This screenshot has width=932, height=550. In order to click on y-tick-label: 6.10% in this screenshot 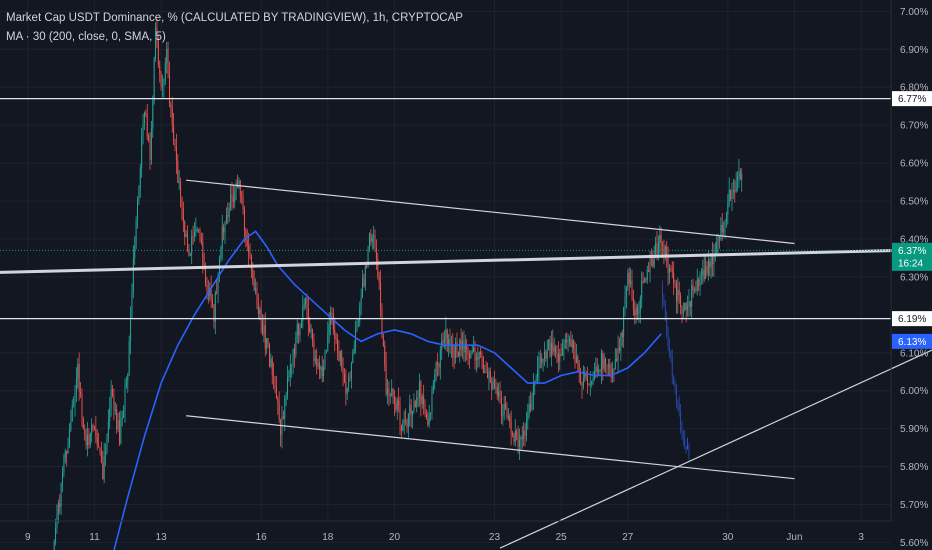, I will do `click(914, 353)`.